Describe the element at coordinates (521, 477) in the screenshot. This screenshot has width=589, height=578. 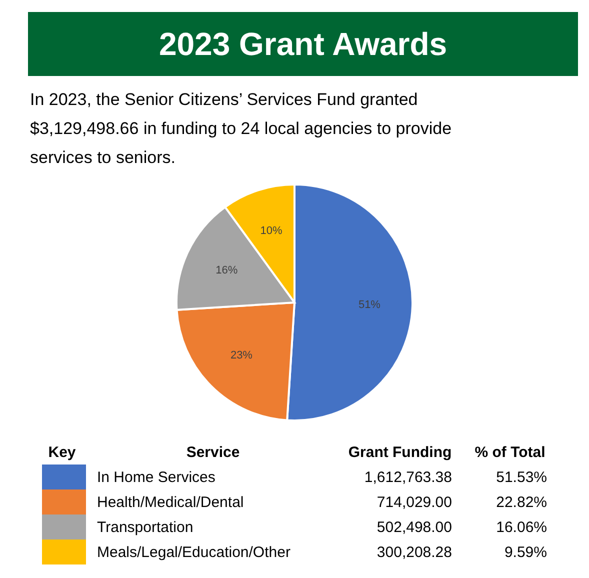
I see `text: 51.53%` at that location.